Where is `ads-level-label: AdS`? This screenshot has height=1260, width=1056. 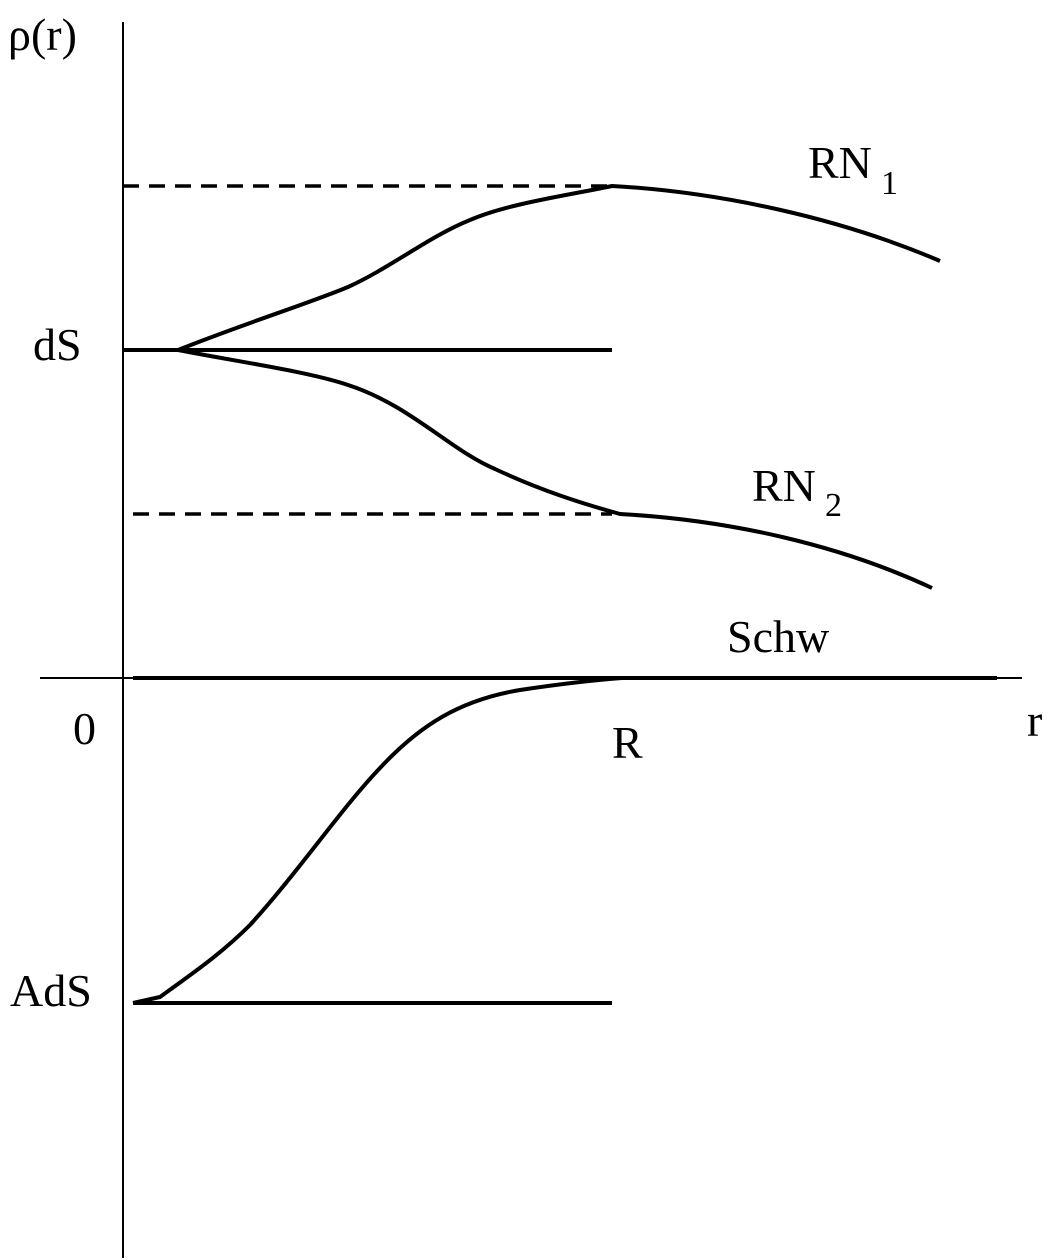
ads-level-label: AdS is located at coordinates (51, 990).